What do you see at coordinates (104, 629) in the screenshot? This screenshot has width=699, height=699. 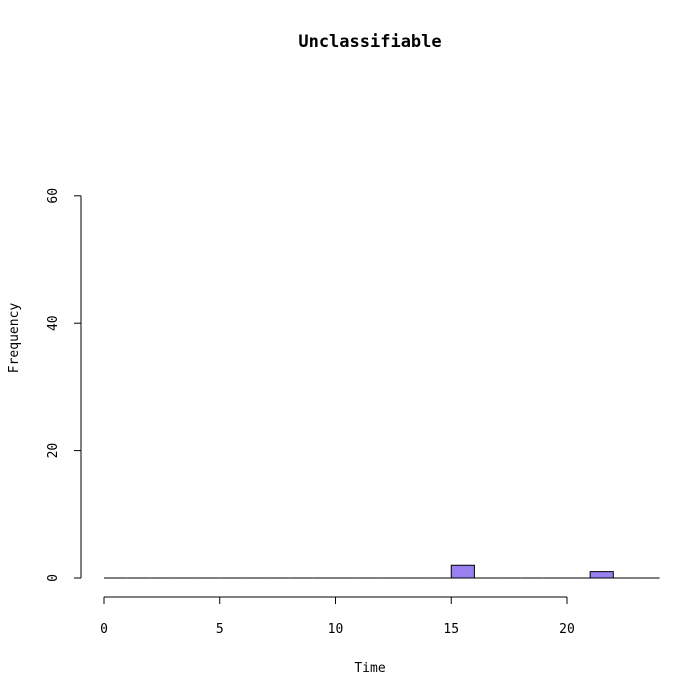 I see `x-tick-label: 0` at bounding box center [104, 629].